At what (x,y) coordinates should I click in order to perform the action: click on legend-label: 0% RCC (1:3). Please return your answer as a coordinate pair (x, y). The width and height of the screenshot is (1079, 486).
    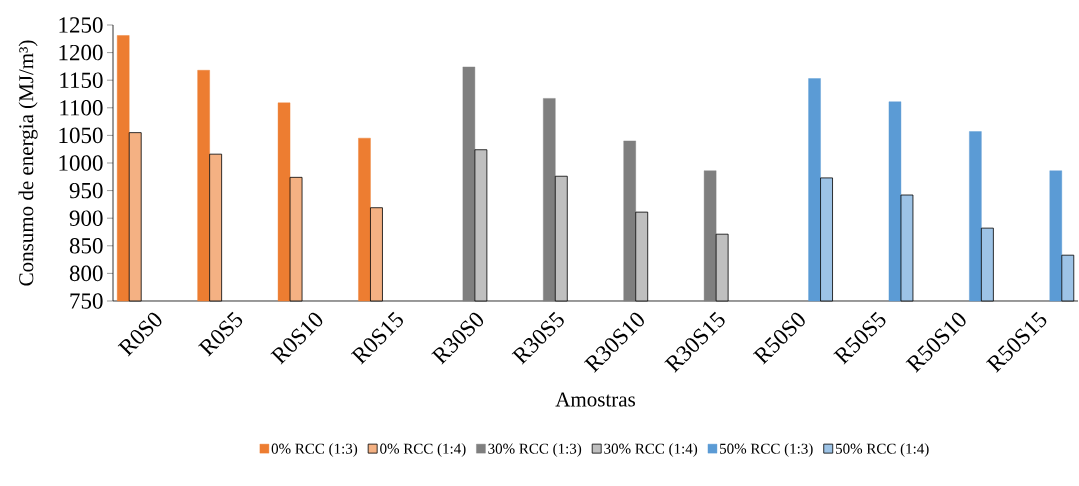
    Looking at the image, I should click on (314, 450).